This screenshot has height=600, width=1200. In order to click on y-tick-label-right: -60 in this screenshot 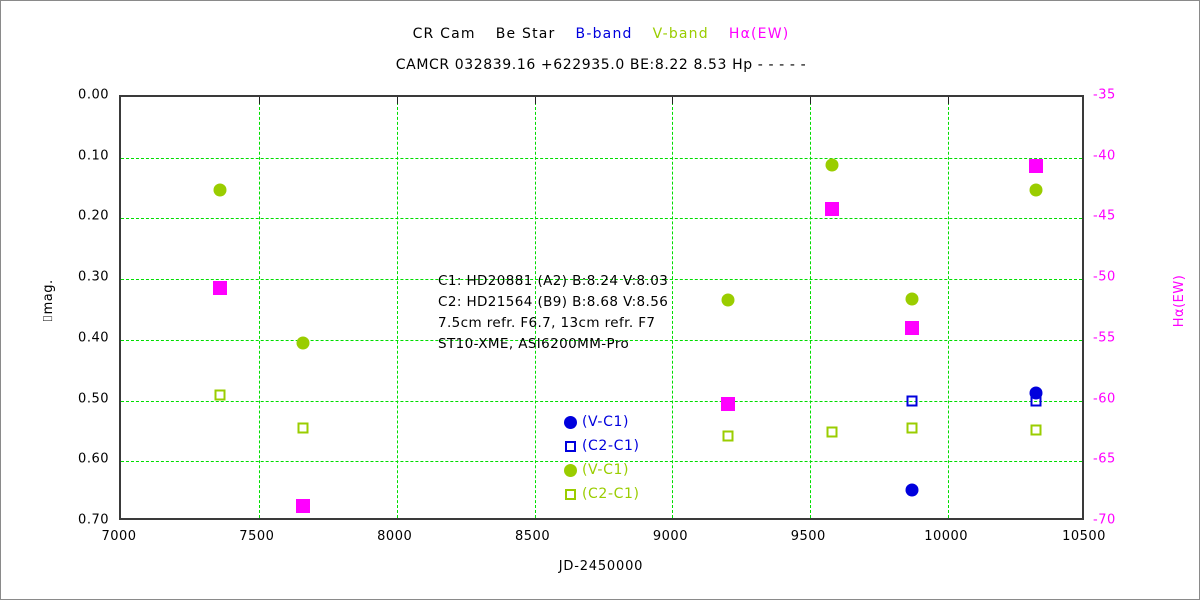, I will do `click(1104, 399)`.